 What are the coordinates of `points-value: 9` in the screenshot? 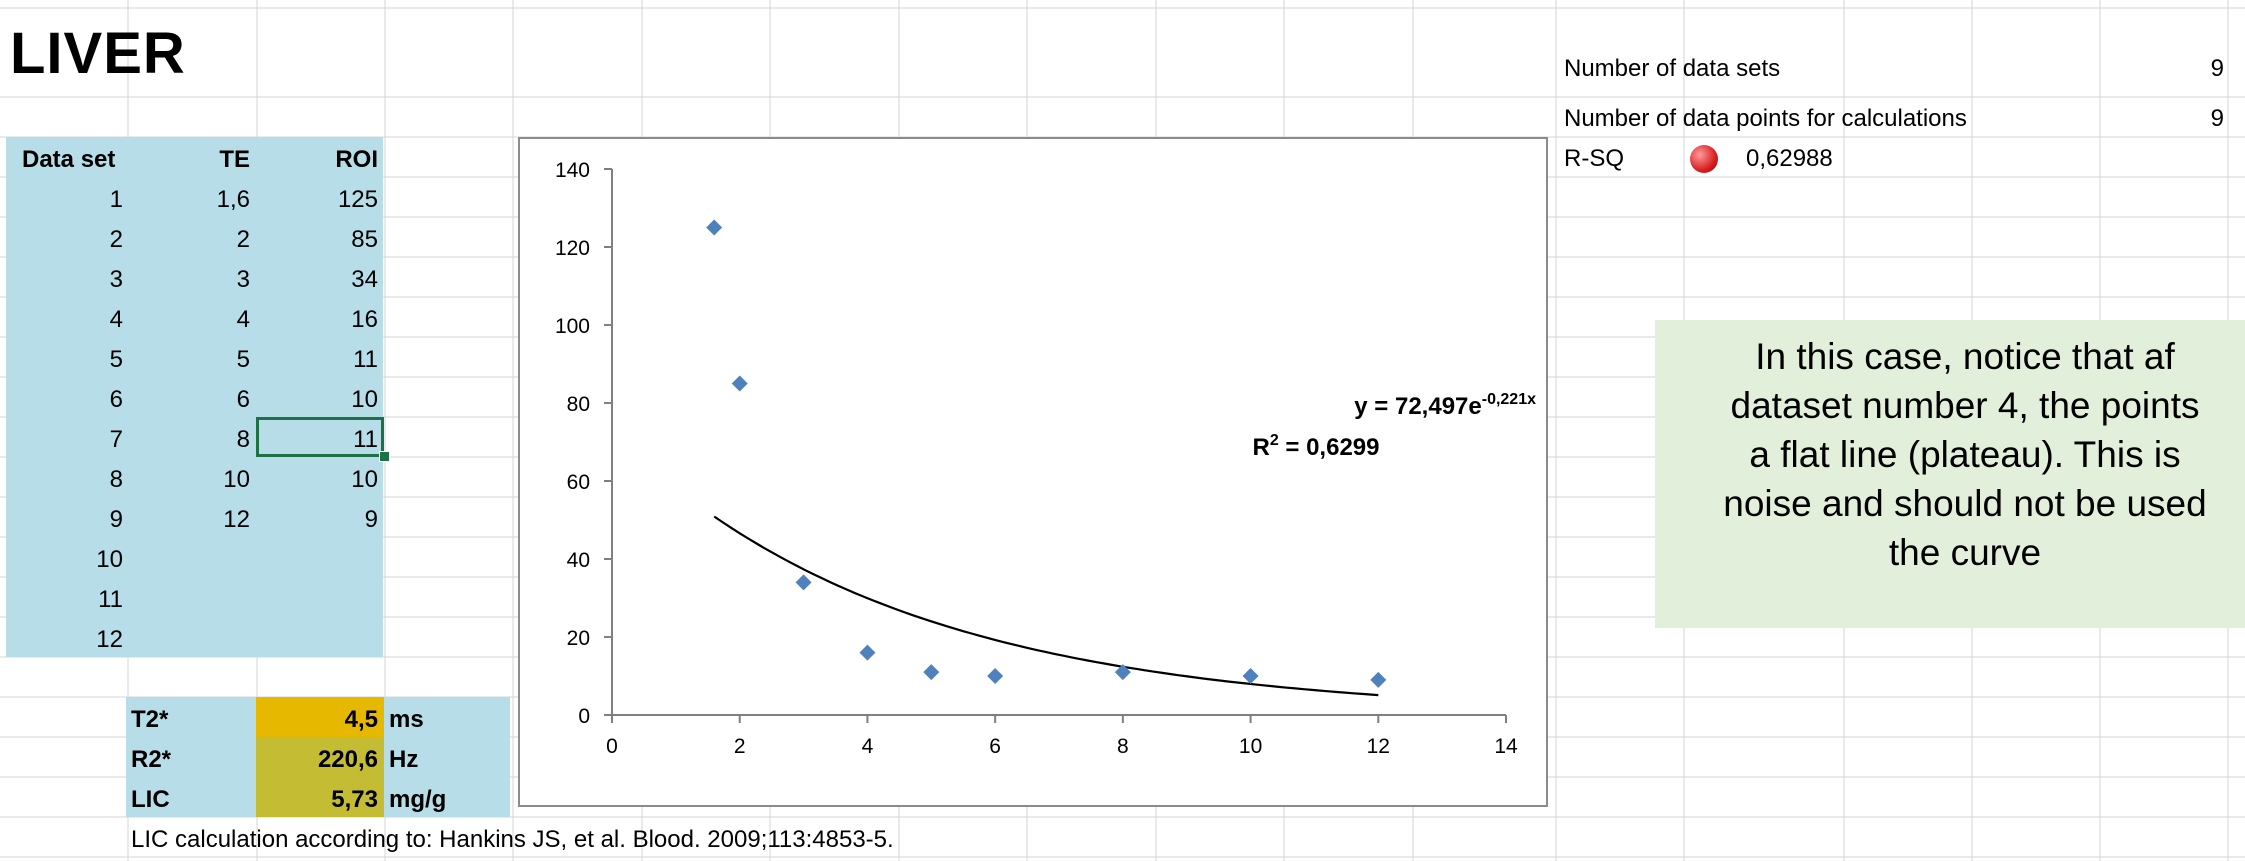 It's located at (2217, 118).